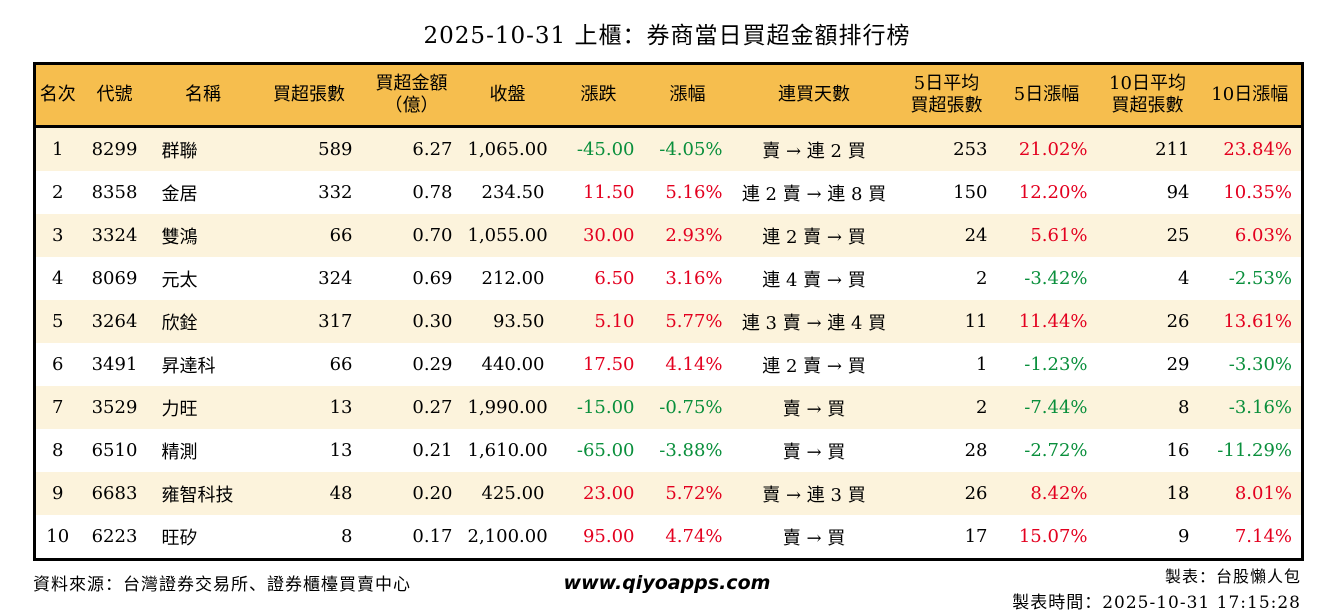 This screenshot has height=613, width=1334. What do you see at coordinates (114, 278) in the screenshot?
I see `cell-code: 8069` at bounding box center [114, 278].